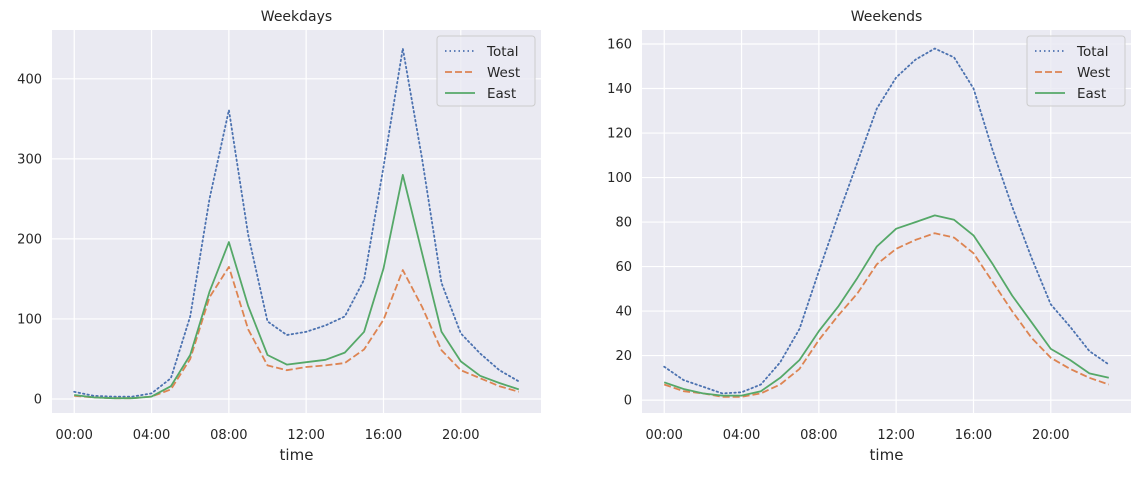 Image resolution: width=1143 pixels, height=477 pixels. I want to click on y-tick-label: 60, so click(623, 267).